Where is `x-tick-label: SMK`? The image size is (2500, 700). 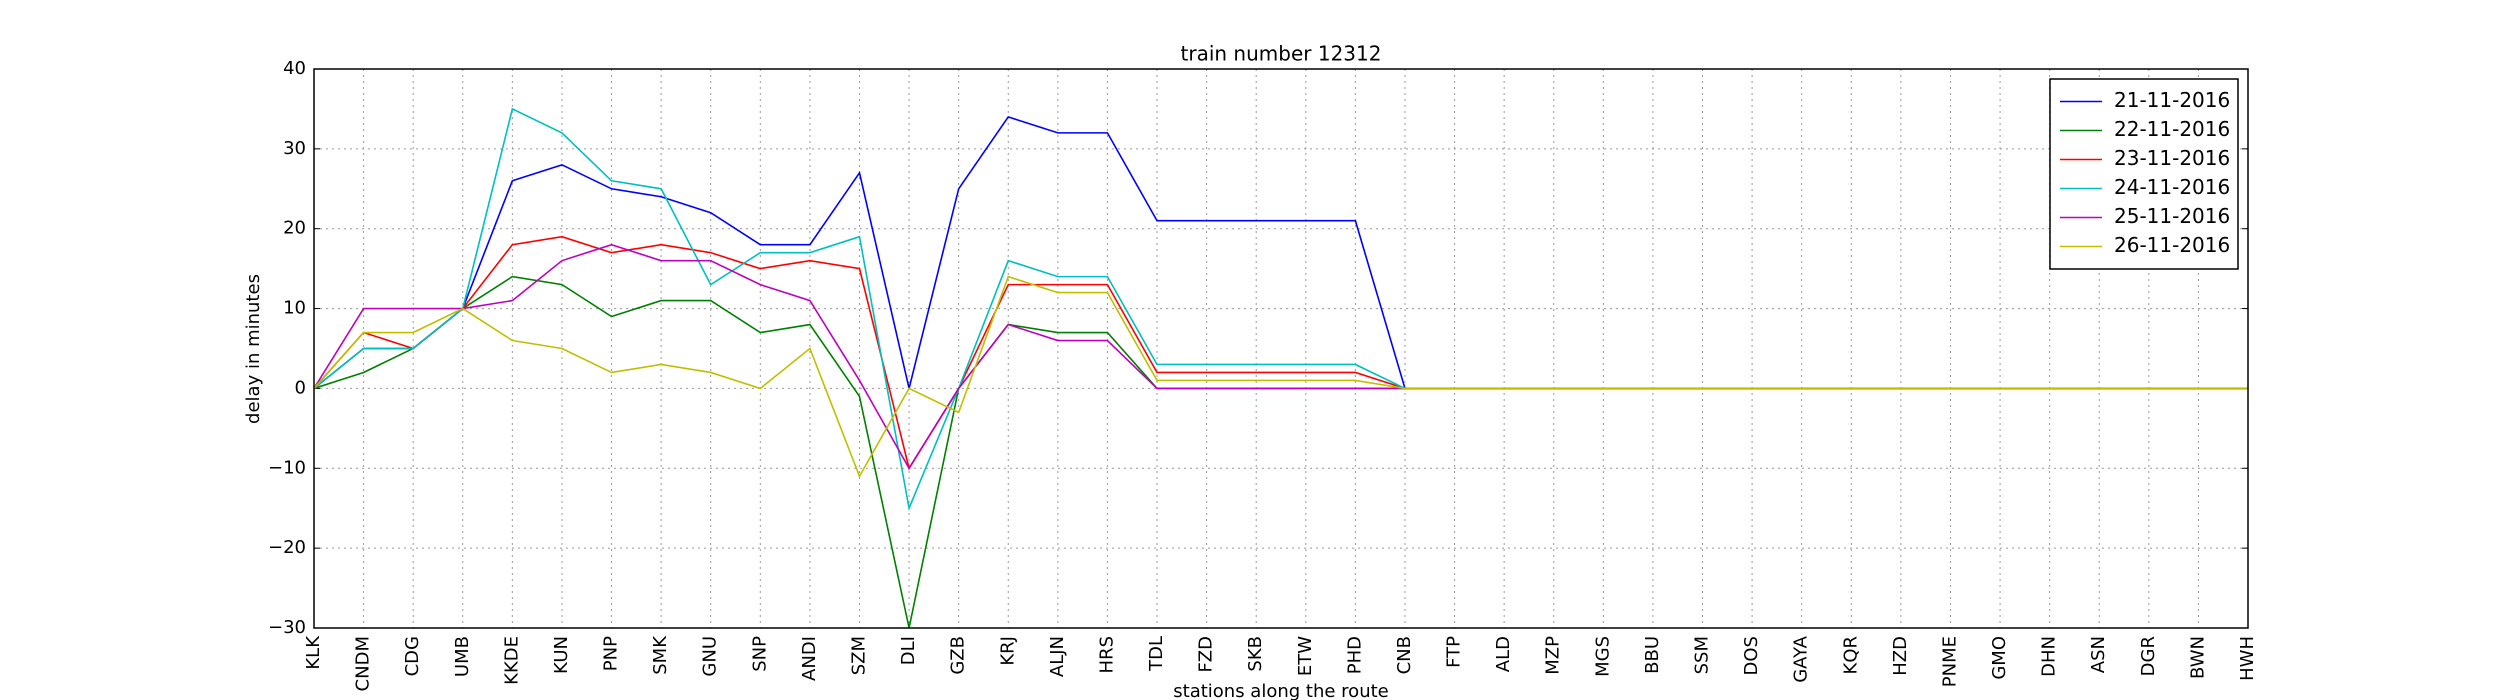
x-tick-label: SMK is located at coordinates (660, 655).